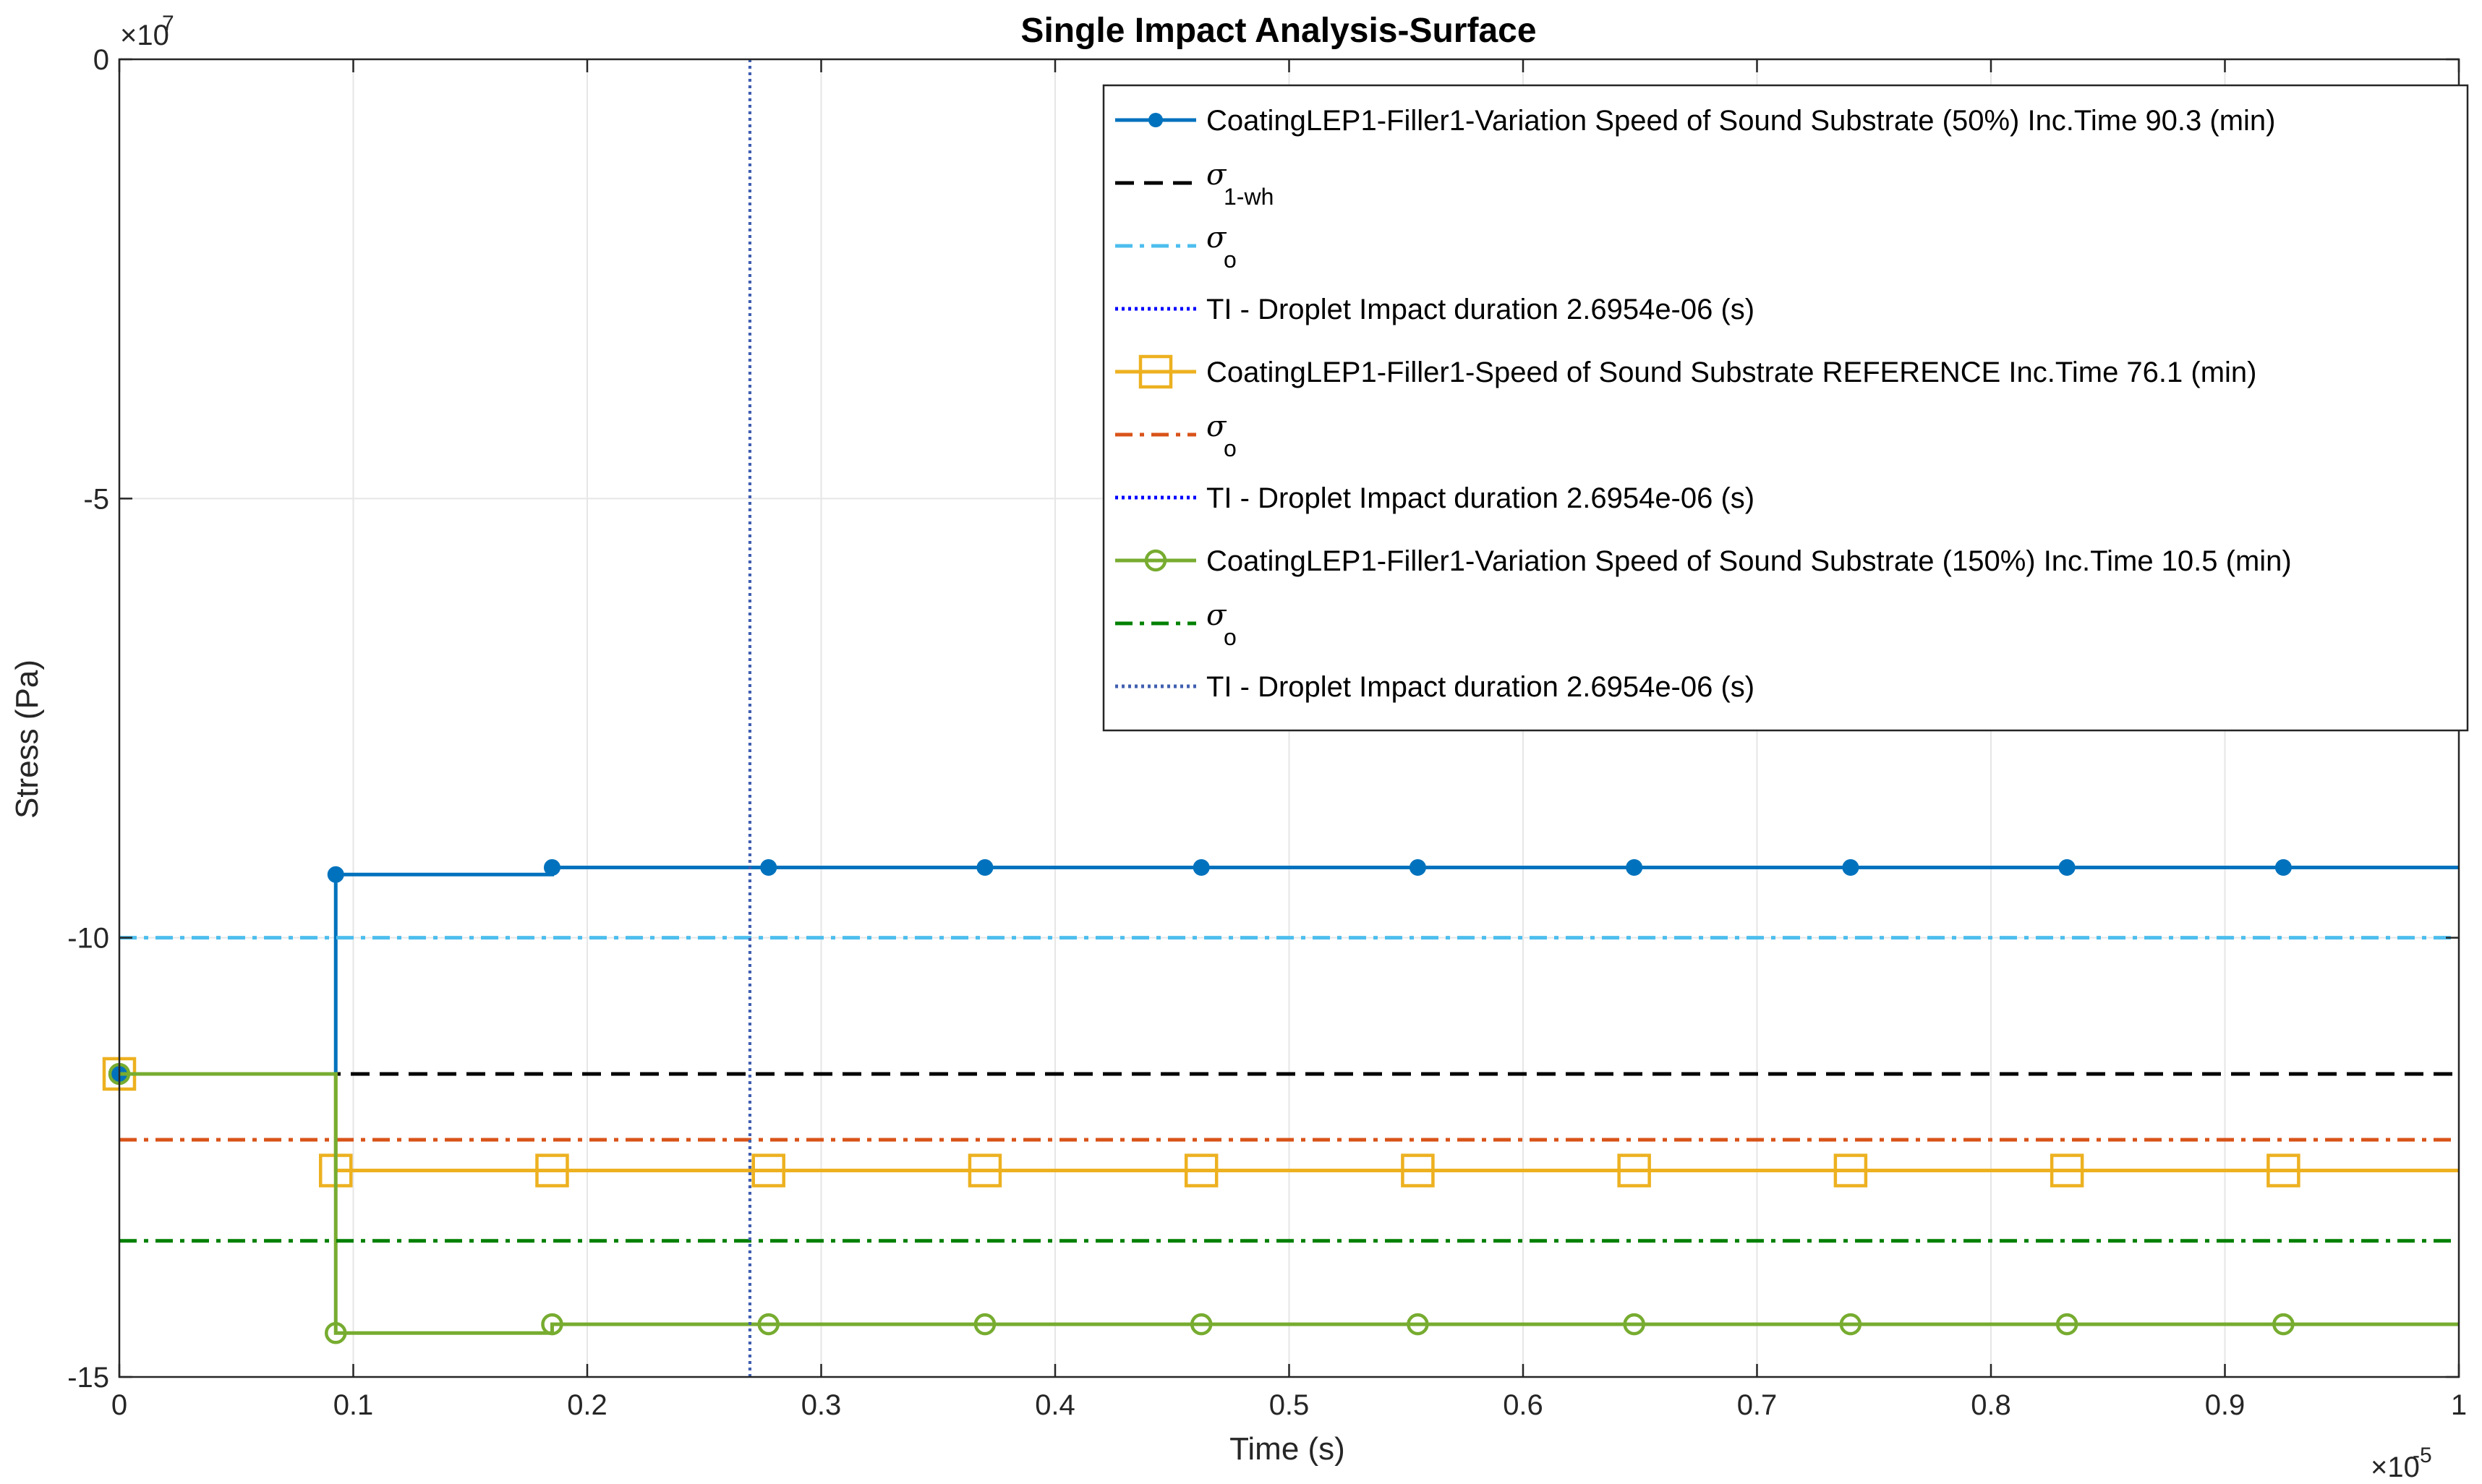 The image size is (2482, 1484). What do you see at coordinates (821, 1405) in the screenshot?
I see `x-tick-label: 0.3` at bounding box center [821, 1405].